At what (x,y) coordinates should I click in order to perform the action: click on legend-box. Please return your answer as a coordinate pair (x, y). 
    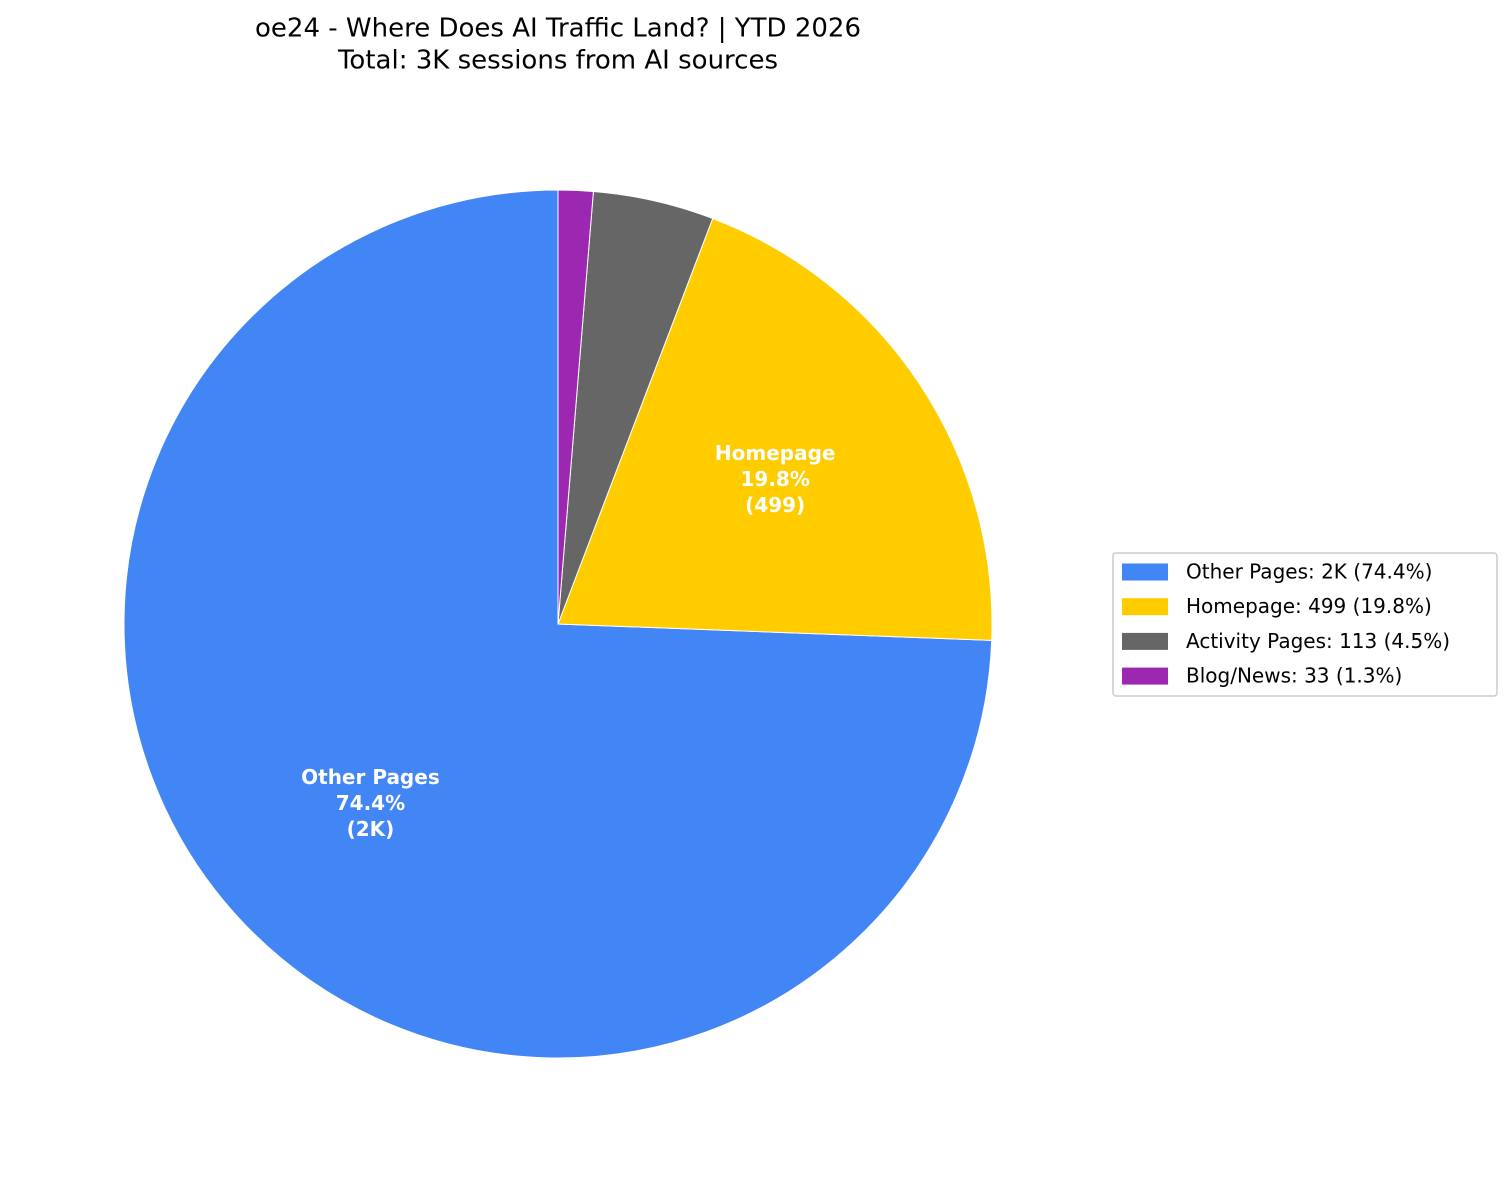
    Looking at the image, I should click on (1305, 624).